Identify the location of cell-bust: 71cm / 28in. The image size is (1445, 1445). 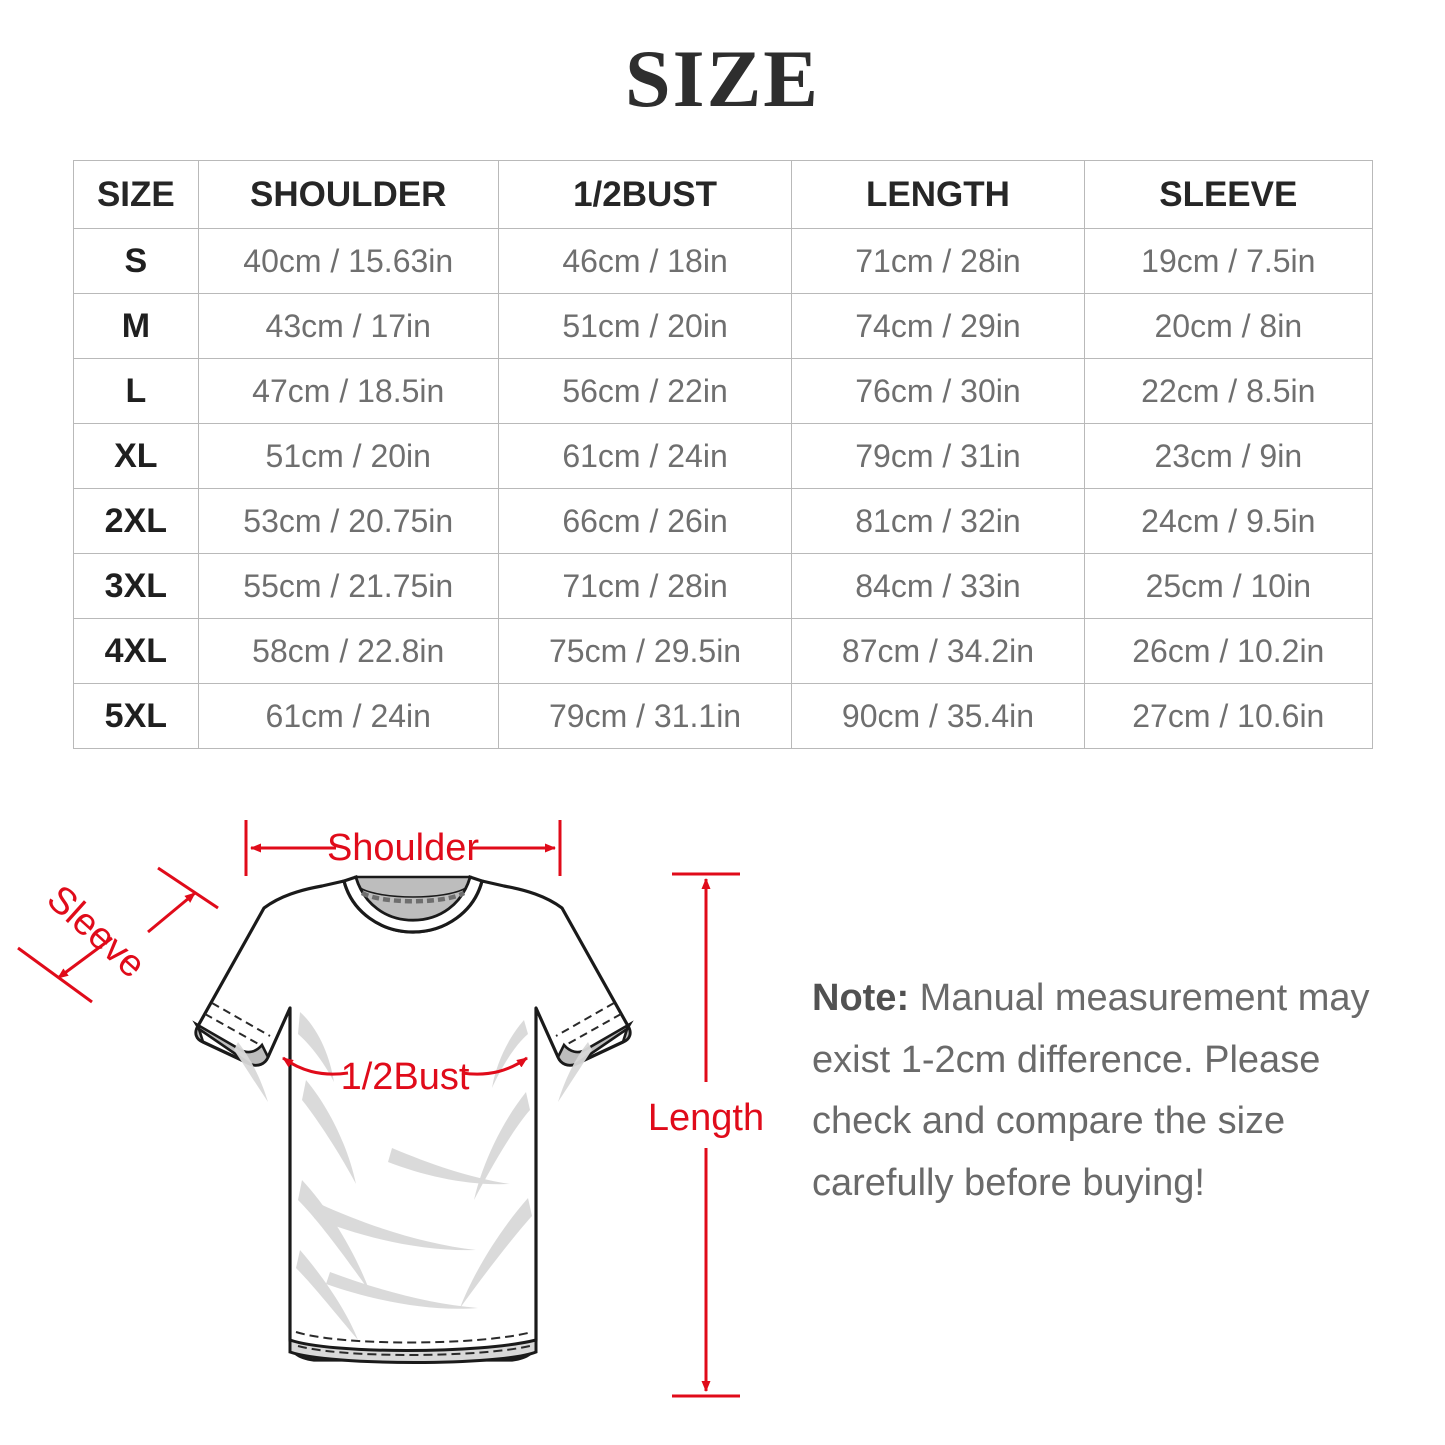
(645, 586).